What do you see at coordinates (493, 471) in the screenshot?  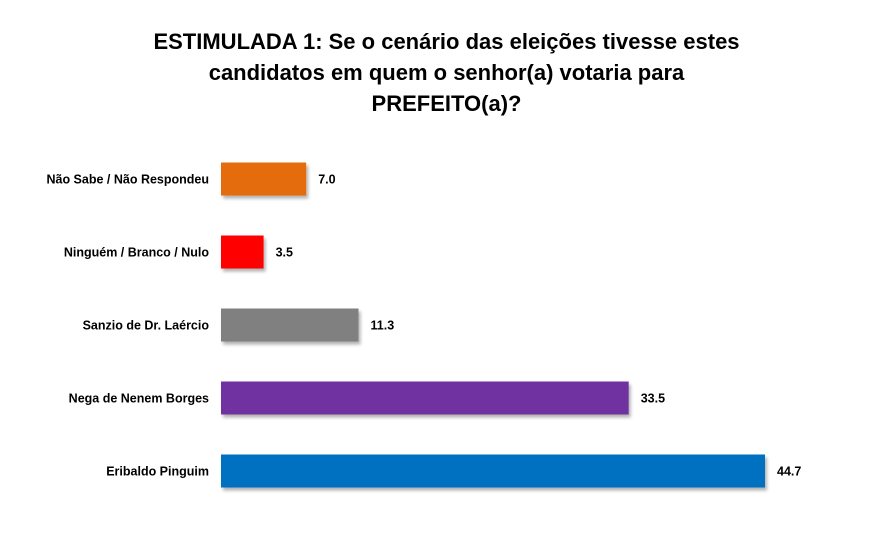 I see `bar-eribaldo-pinguim` at bounding box center [493, 471].